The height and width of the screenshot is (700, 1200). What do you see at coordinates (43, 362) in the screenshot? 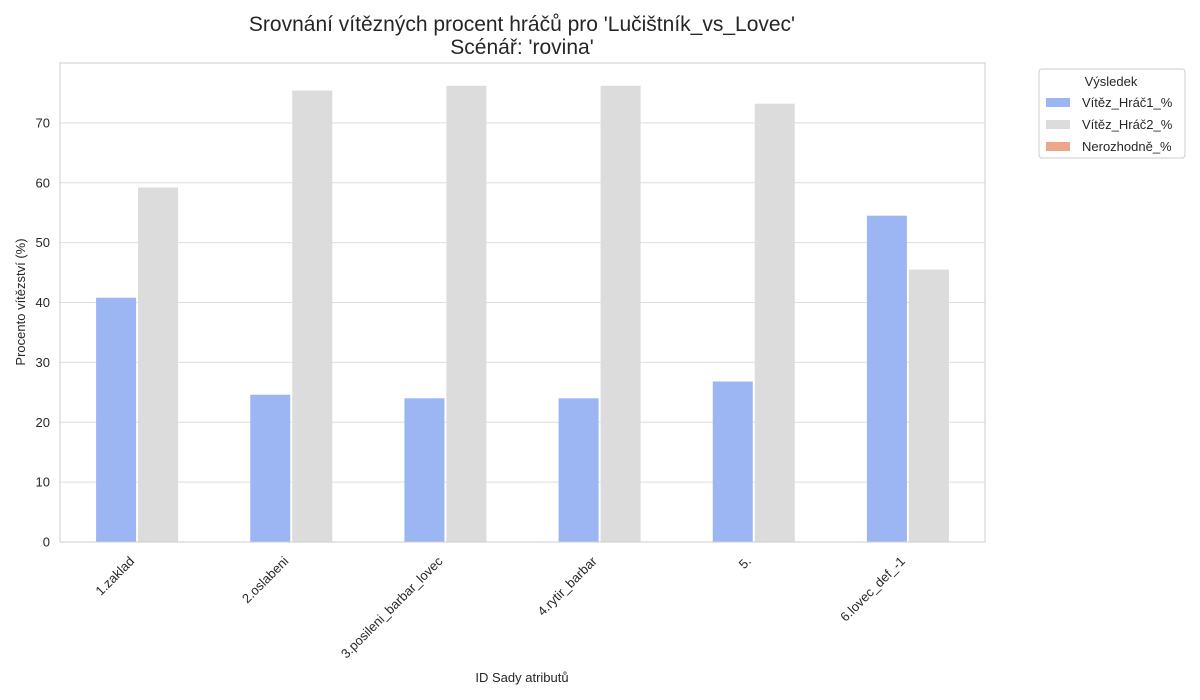
I see `y-tick-label: 30` at bounding box center [43, 362].